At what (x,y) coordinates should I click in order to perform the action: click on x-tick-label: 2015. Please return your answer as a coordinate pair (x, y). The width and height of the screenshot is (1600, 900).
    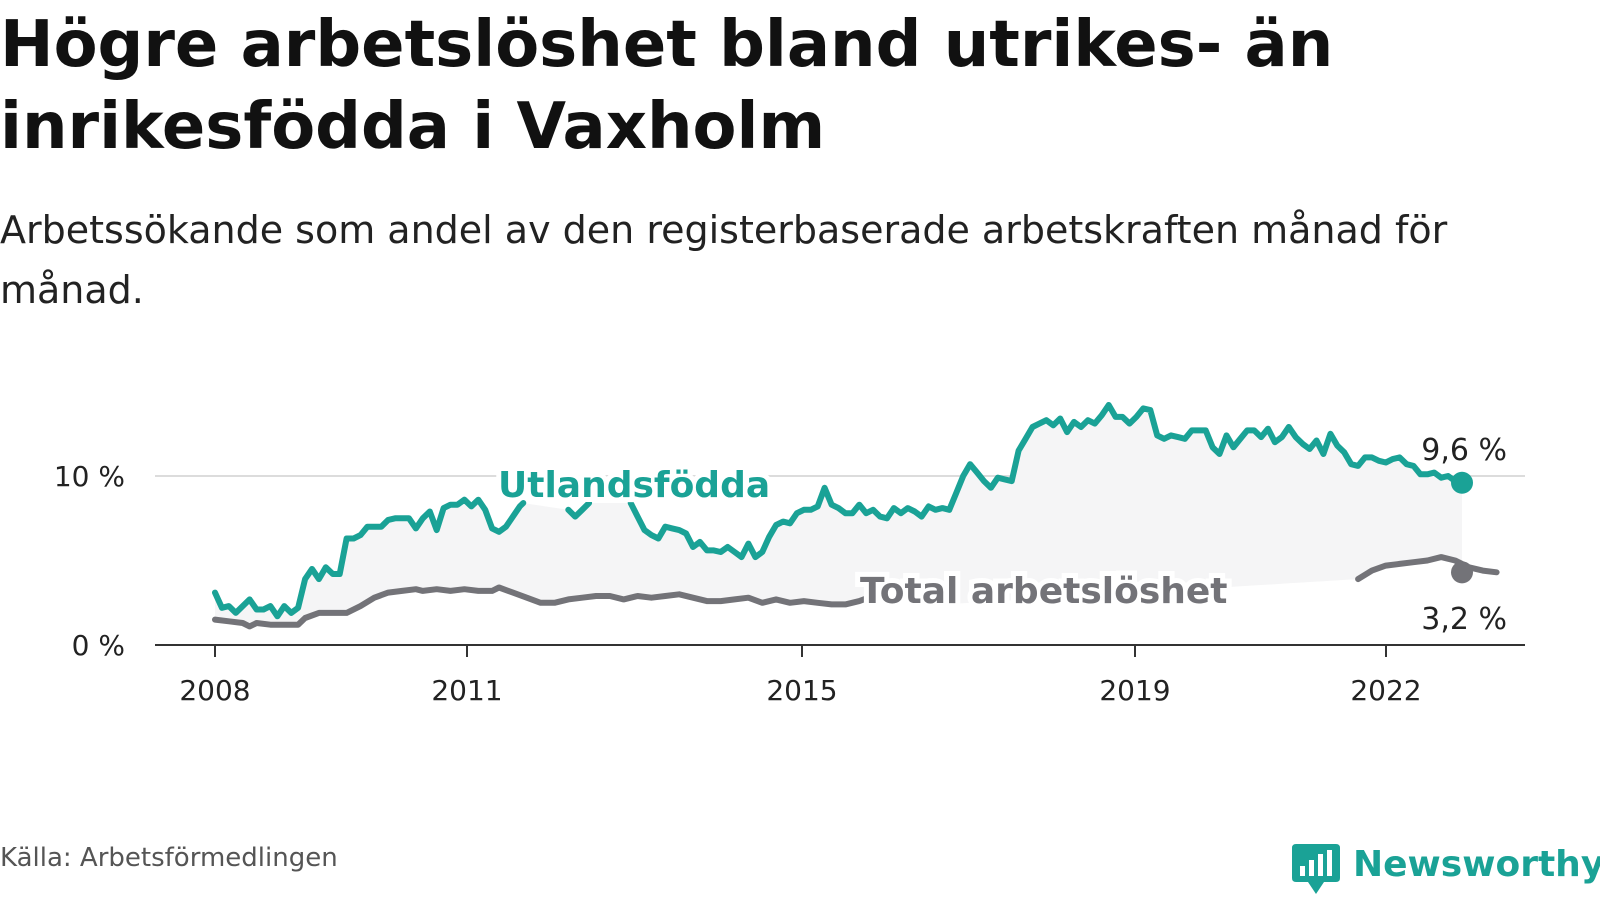
    Looking at the image, I should click on (801, 690).